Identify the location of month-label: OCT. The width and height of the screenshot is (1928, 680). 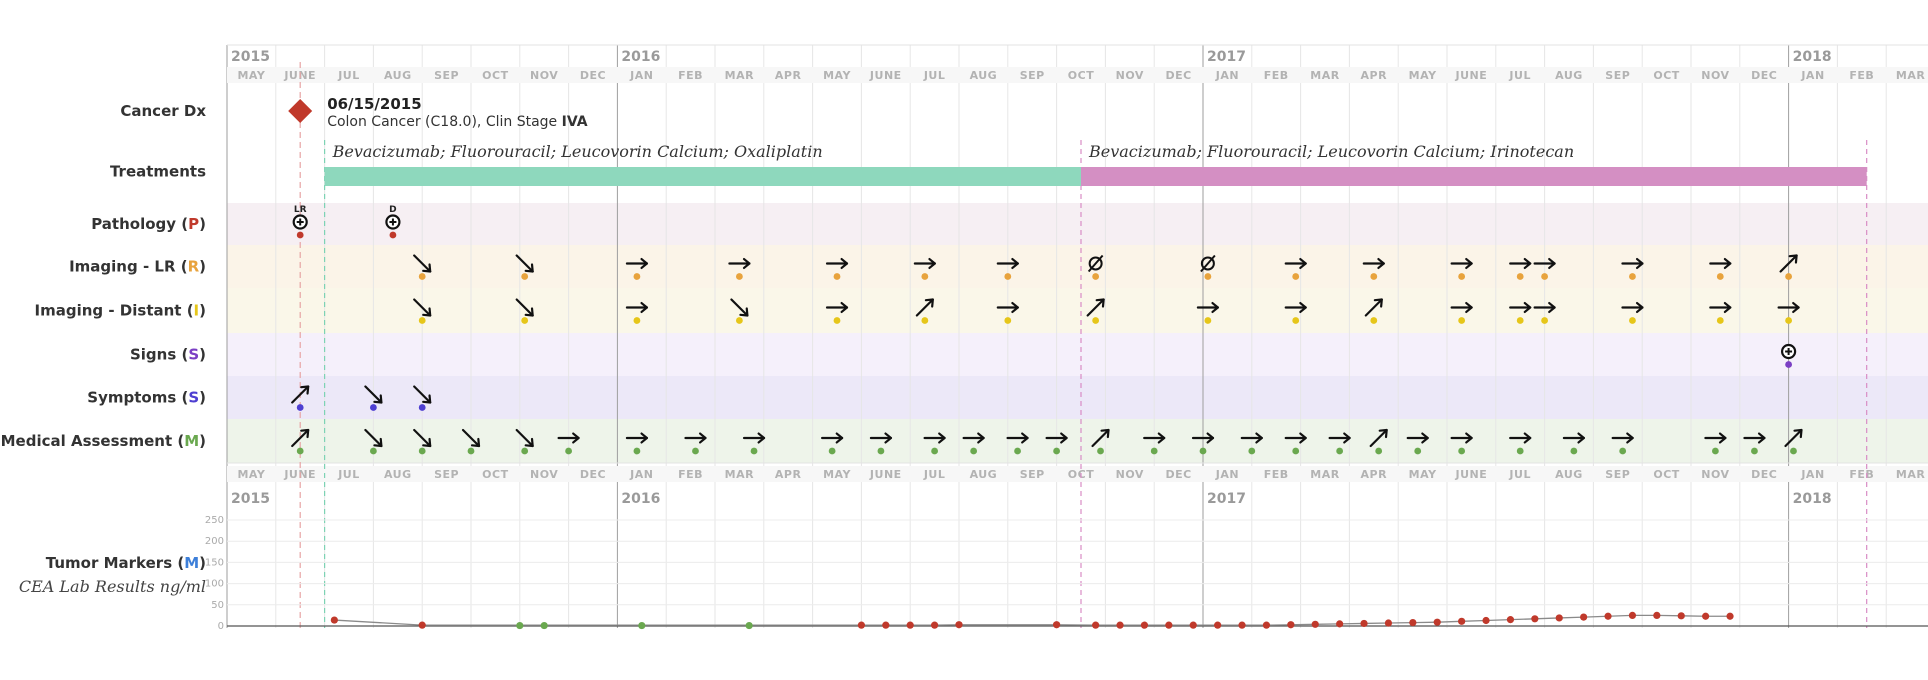
(1666, 75).